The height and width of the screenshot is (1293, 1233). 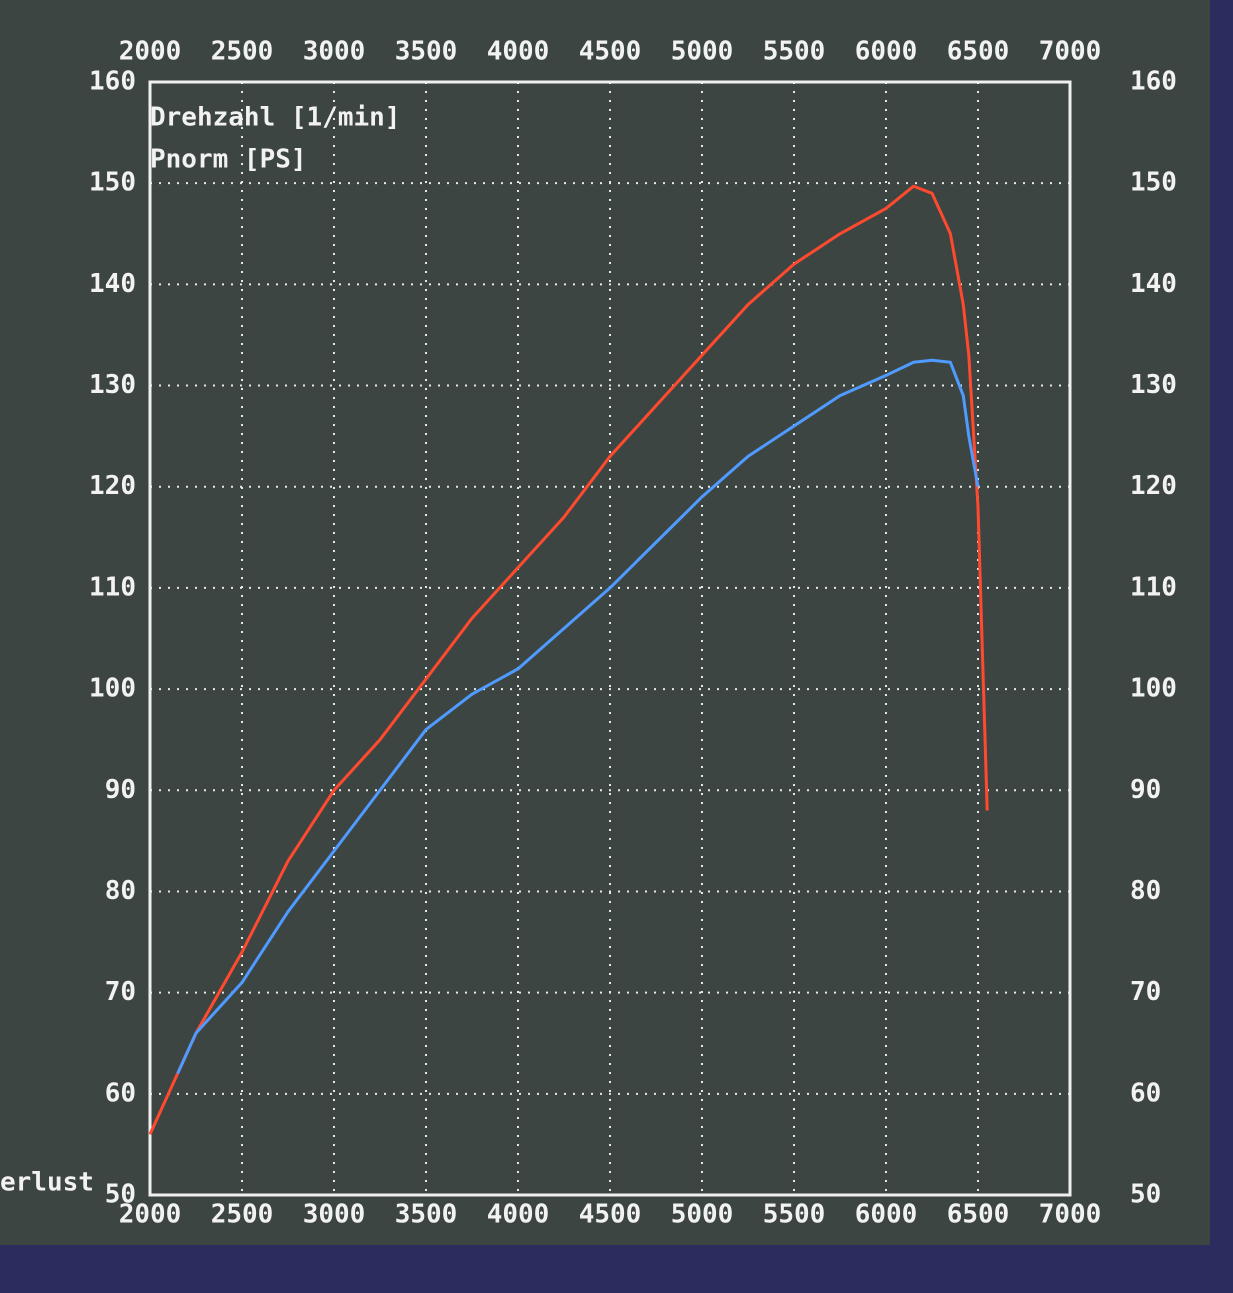 I want to click on y-tick-label: 120, so click(x=112, y=486).